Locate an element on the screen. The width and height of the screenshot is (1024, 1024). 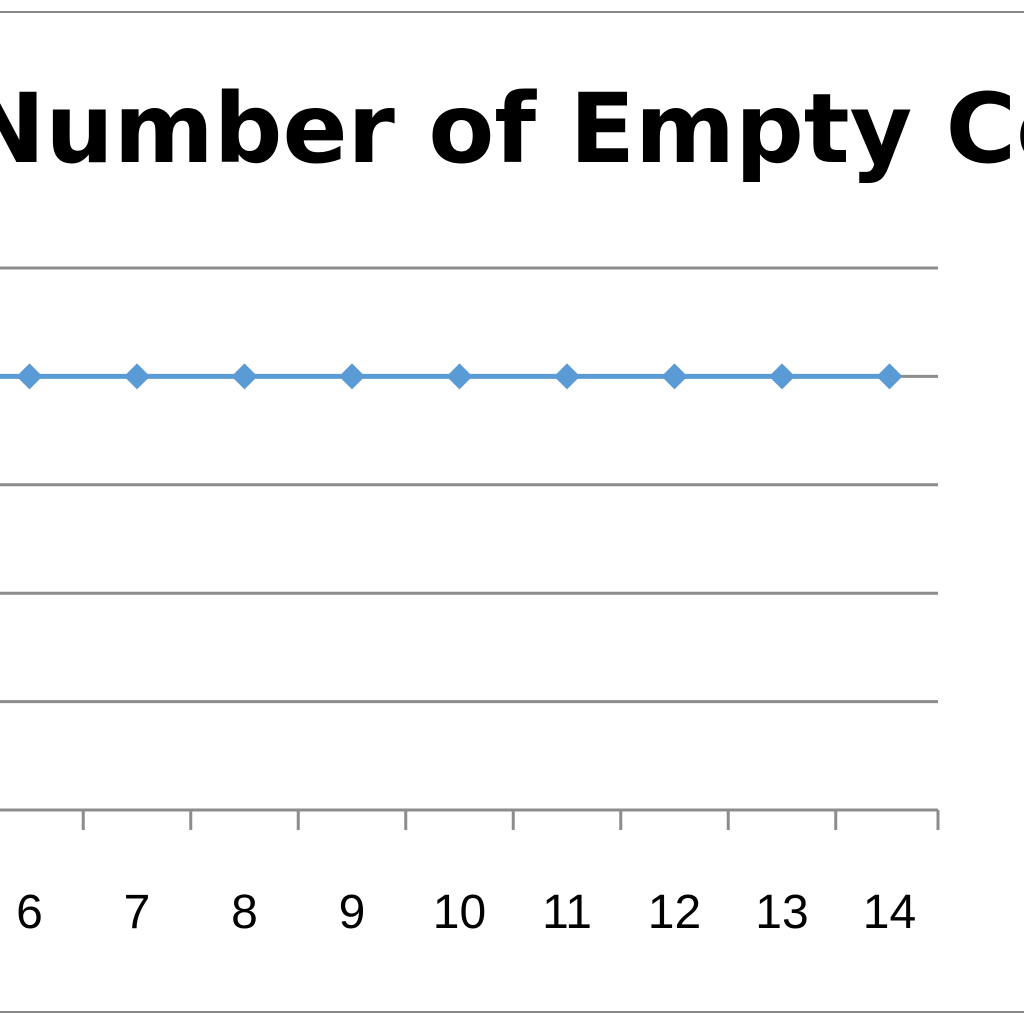
x-axis-tick-labels: 6 7 8 9 10 11 12 13 14 is located at coordinates (466, 912).